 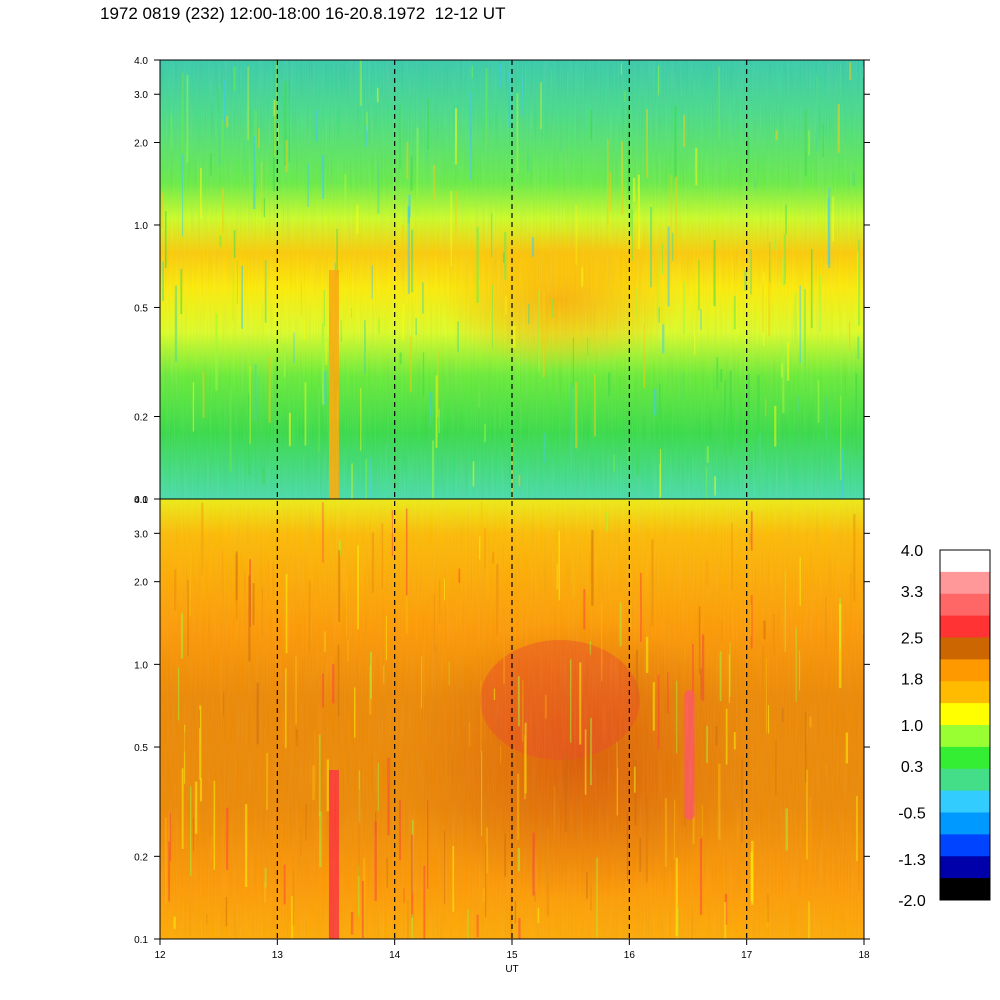 I want to click on colorbar-label: -2.0, so click(x=912, y=901).